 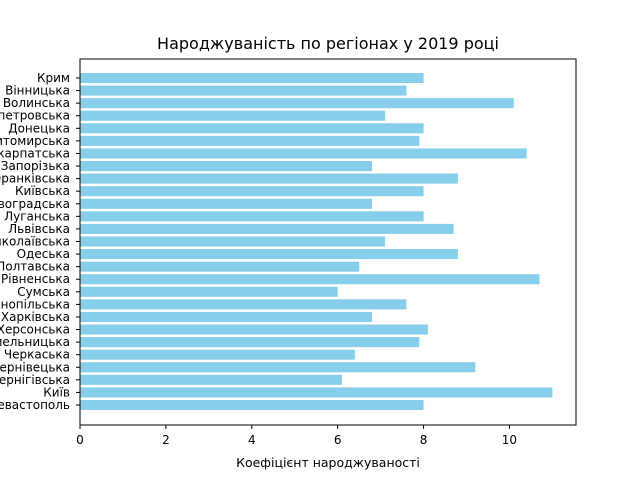 I want to click on y-tick-label: Чернігівська, so click(x=35, y=380).